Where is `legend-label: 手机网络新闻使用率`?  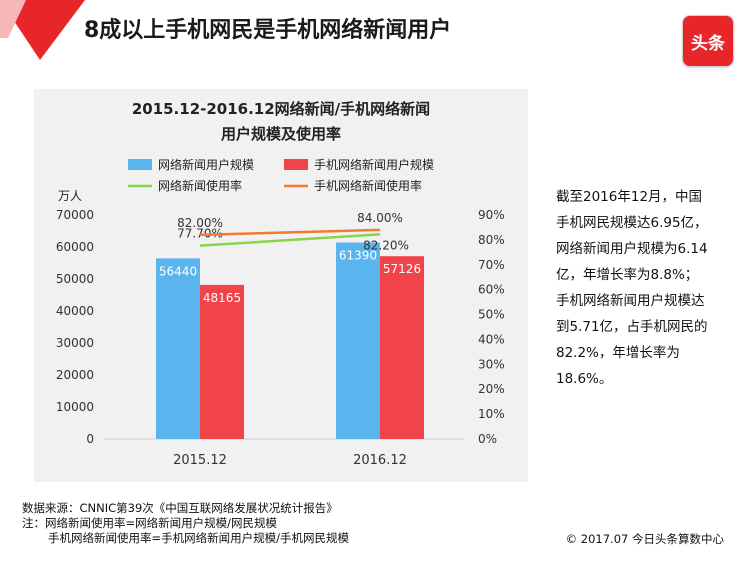
legend-label: 手机网络新闻使用率 is located at coordinates (368, 185).